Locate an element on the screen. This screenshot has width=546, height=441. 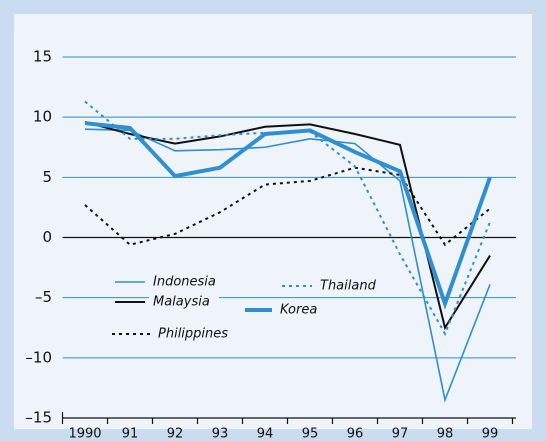
y-tick-label: –15 is located at coordinates (38, 418).